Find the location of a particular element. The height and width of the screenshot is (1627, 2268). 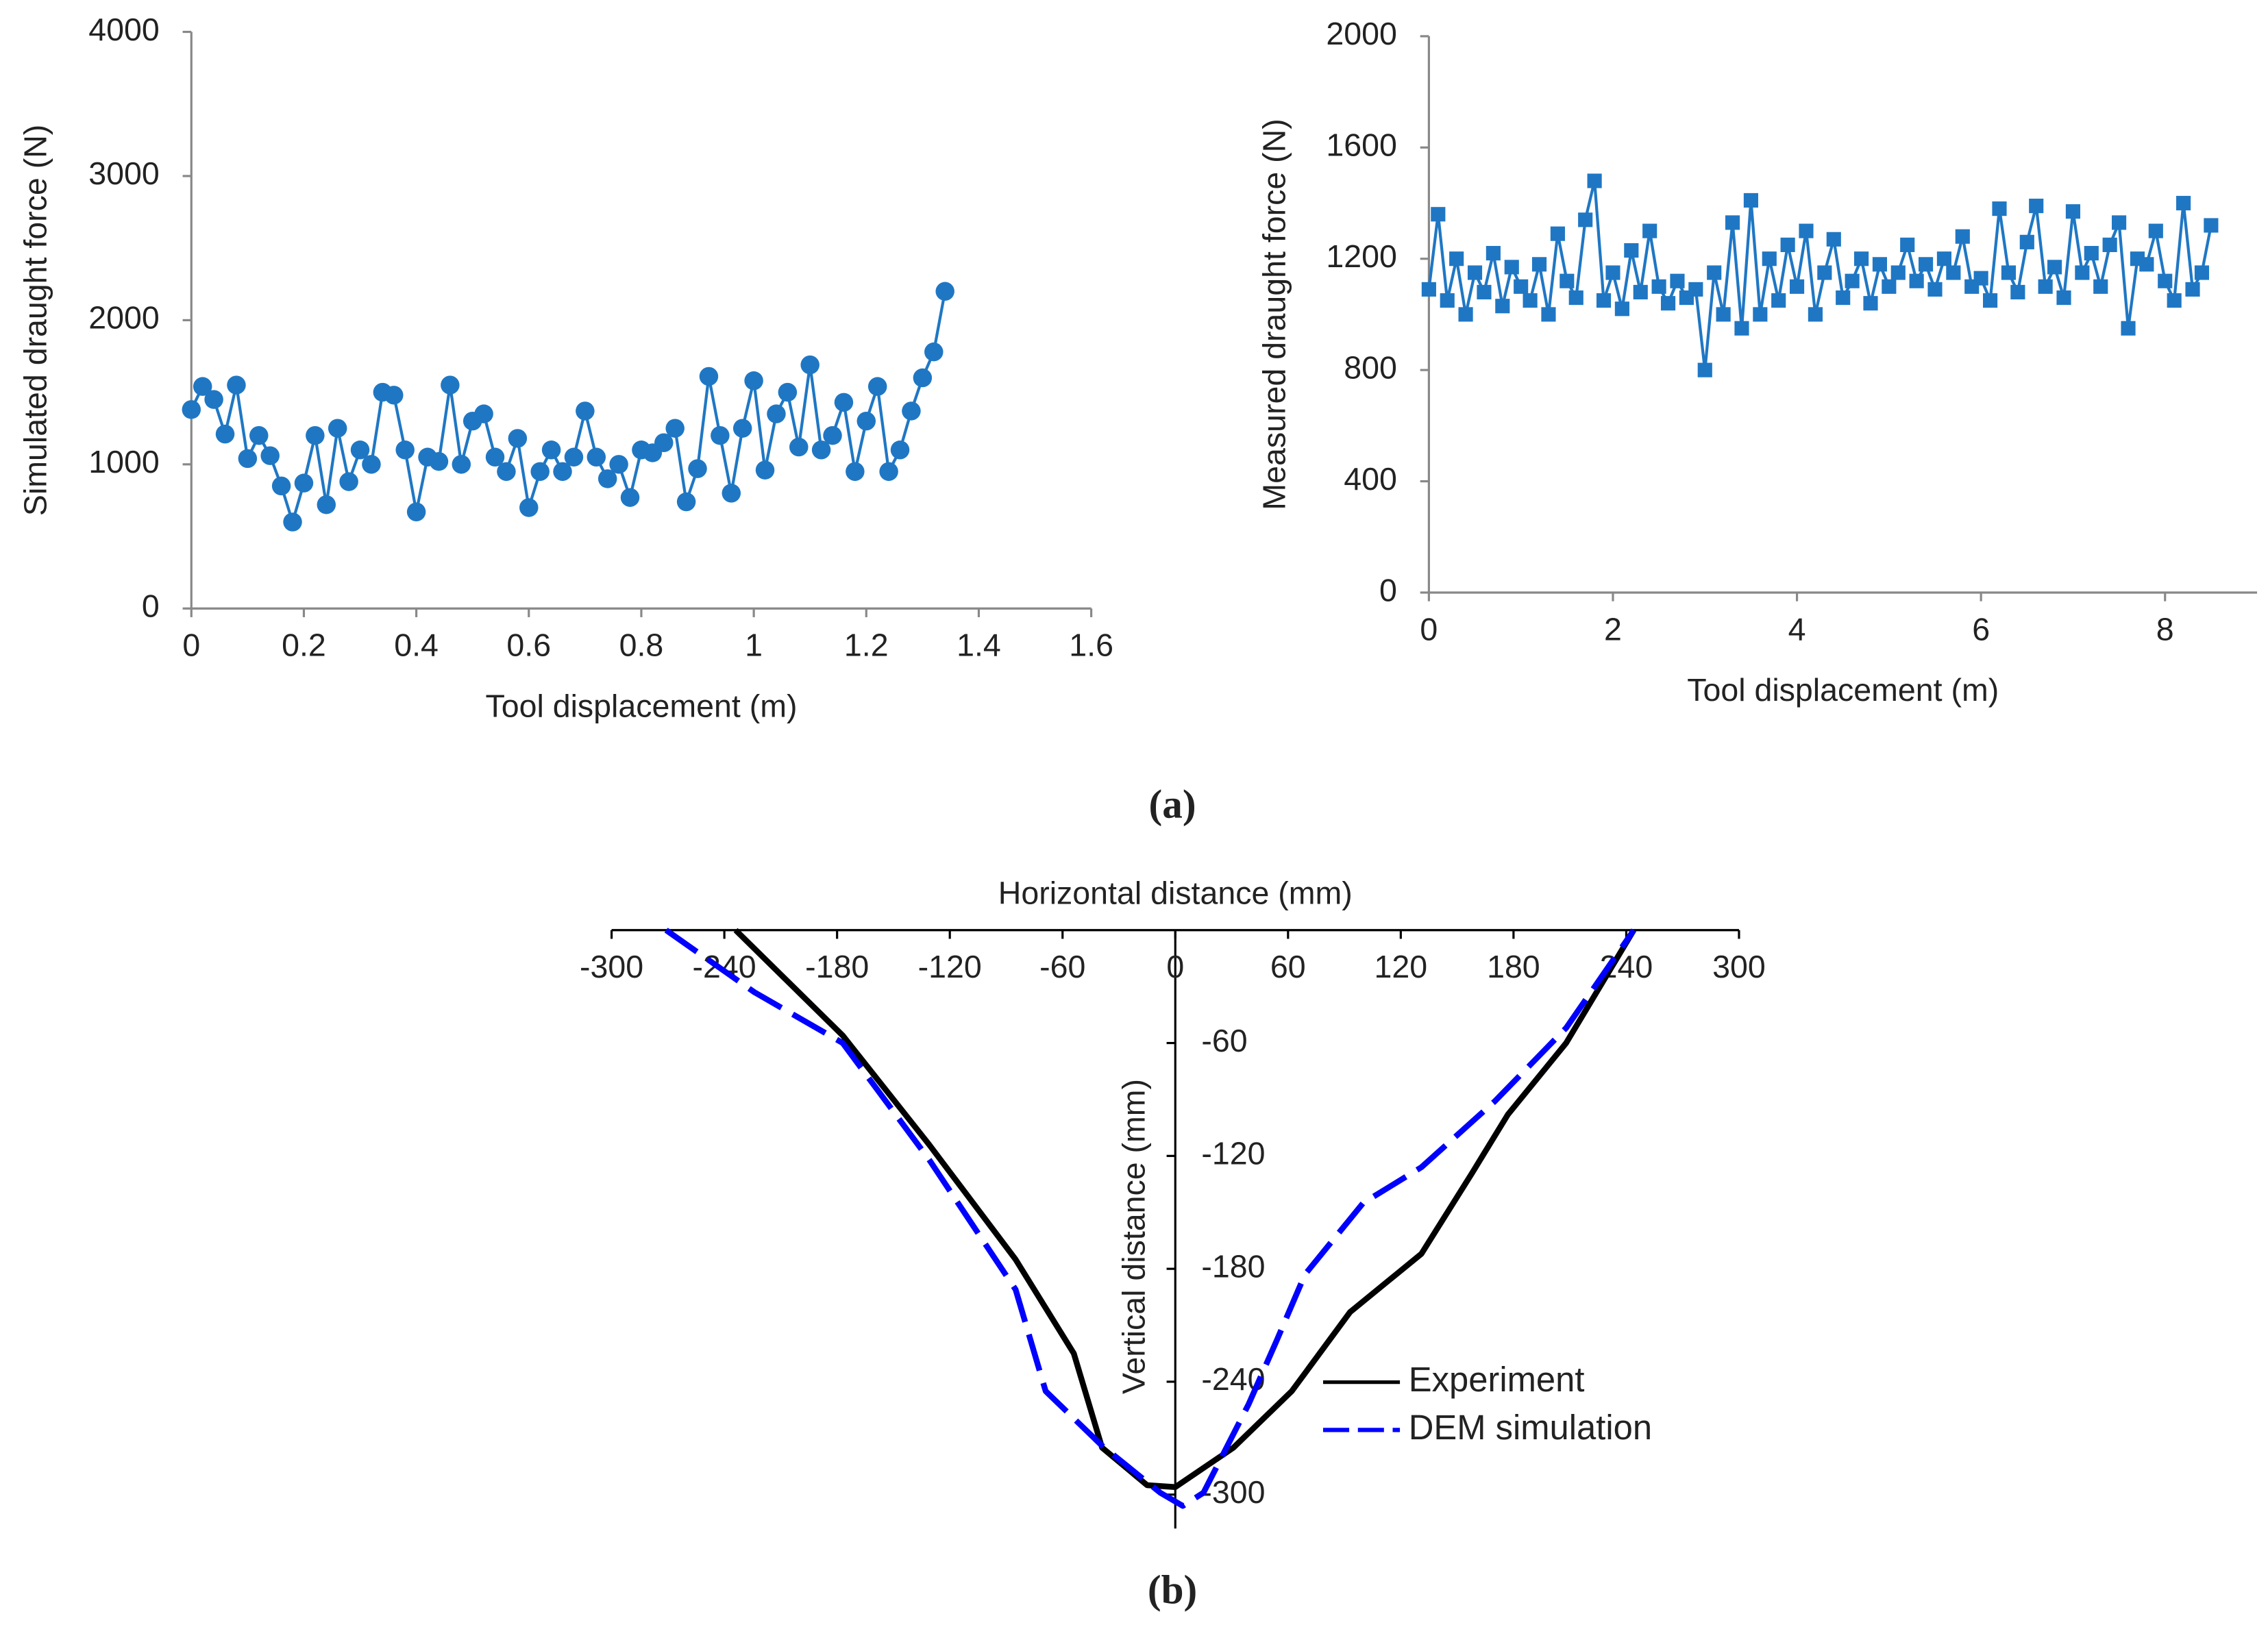

panel-label: (b) is located at coordinates (1172, 1589).